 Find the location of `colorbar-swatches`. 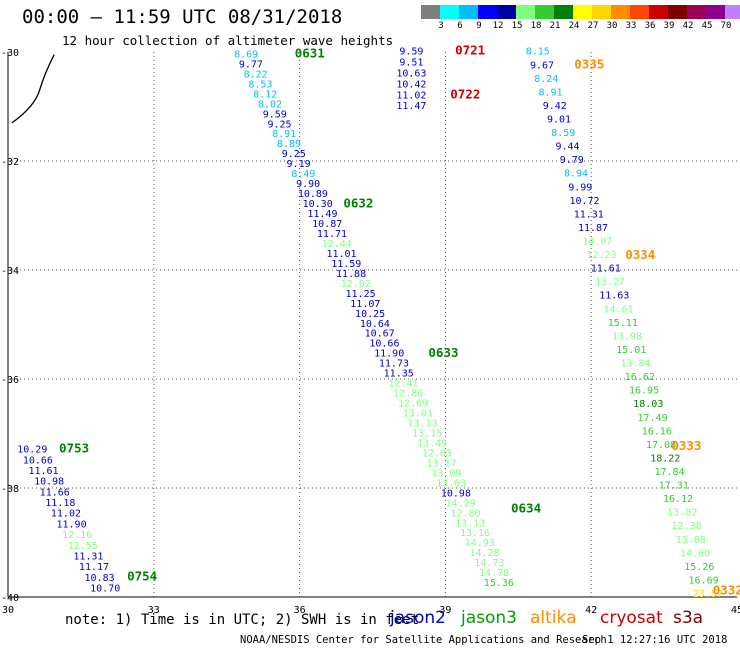

colorbar-swatches is located at coordinates (580, 12).